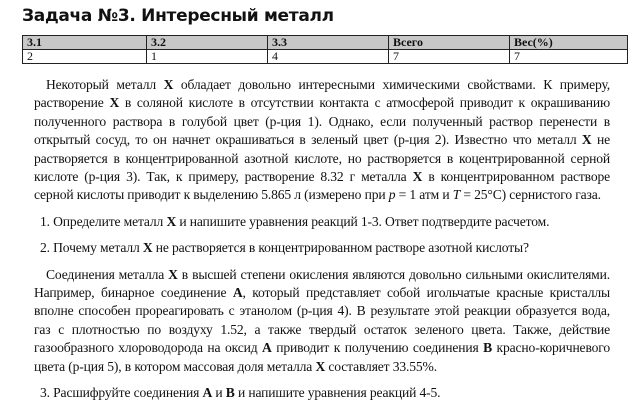 The height and width of the screenshot is (406, 644). Describe the element at coordinates (392, 195) in the screenshot. I see `italic-variable: p` at that location.